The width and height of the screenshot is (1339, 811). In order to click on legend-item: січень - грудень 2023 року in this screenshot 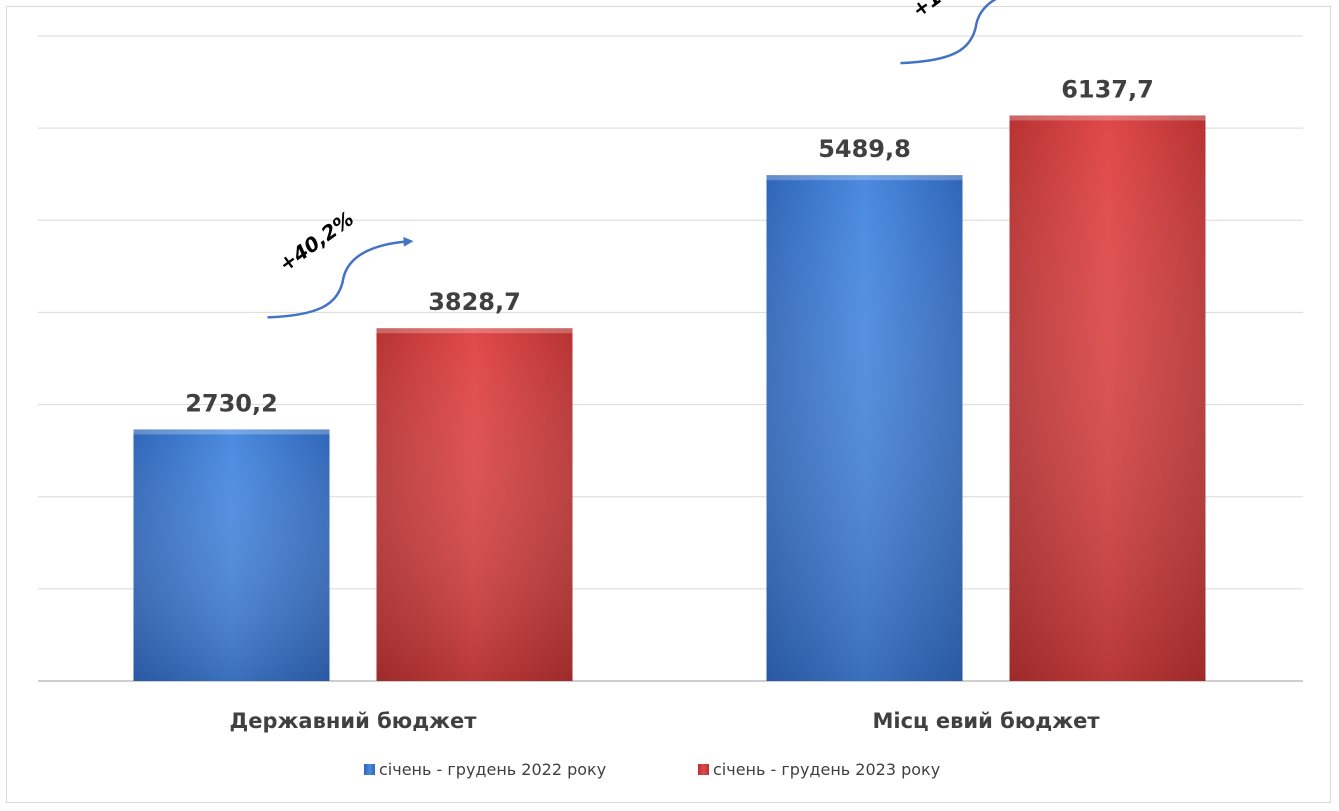, I will do `click(819, 769)`.